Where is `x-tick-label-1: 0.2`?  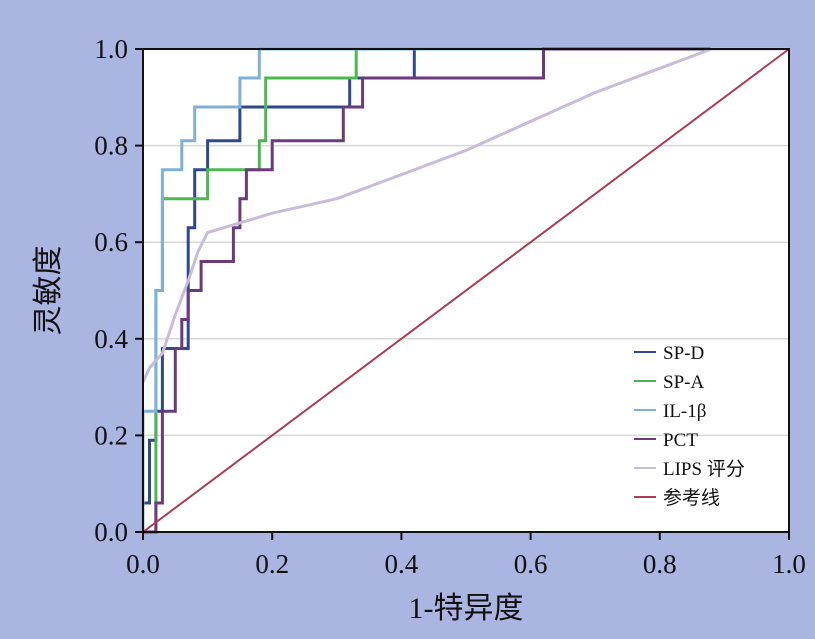 x-tick-label-1: 0.2 is located at coordinates (272, 564).